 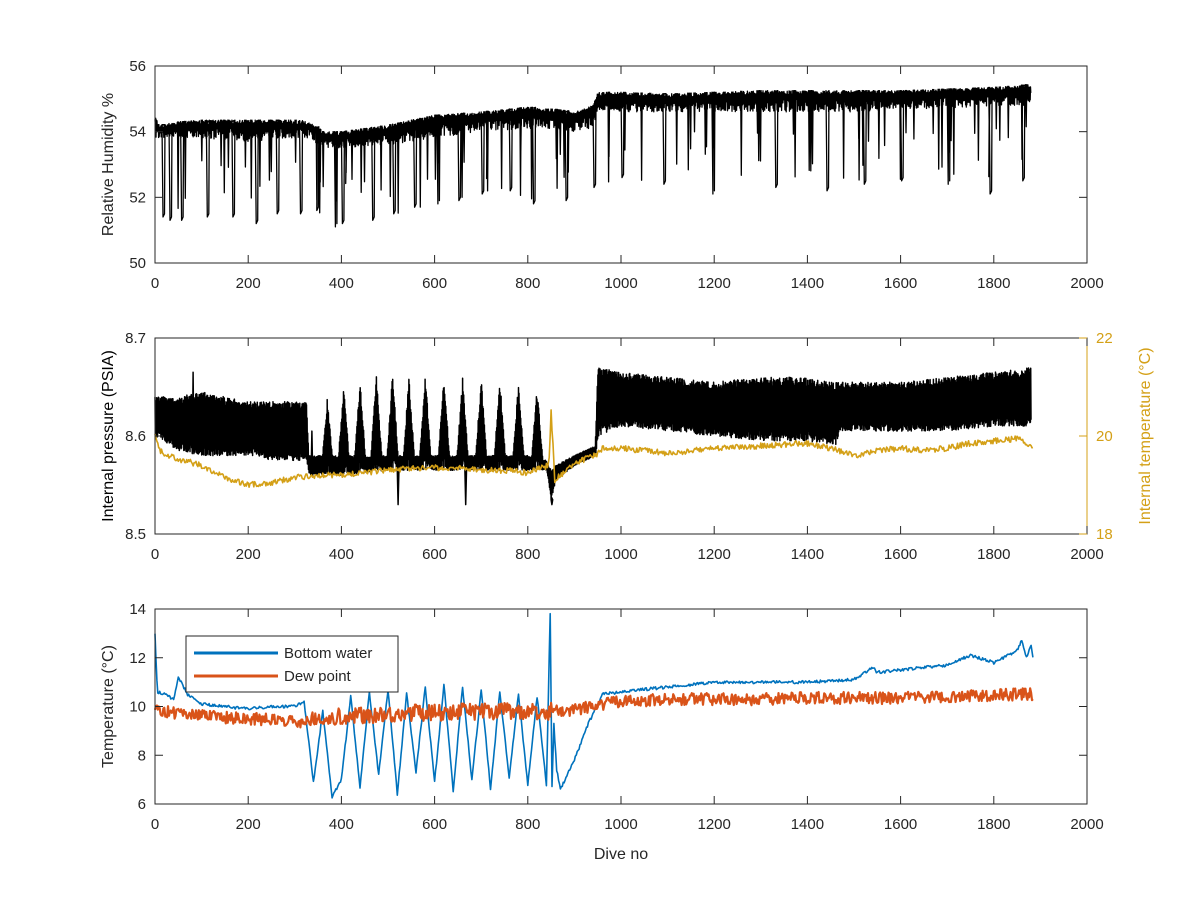 I want to click on legend-label-dew-point: Dew point, so click(x=318, y=676).